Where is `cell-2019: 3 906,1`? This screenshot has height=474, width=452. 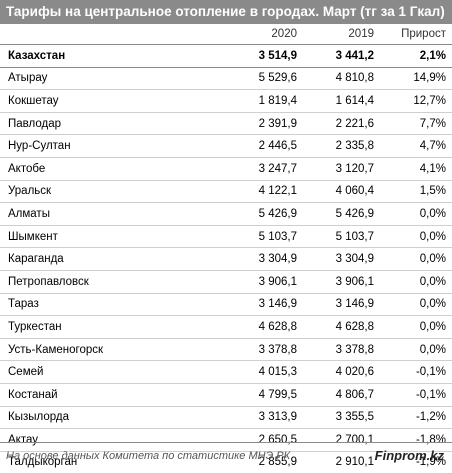 cell-2019: 3 906,1 is located at coordinates (341, 282).